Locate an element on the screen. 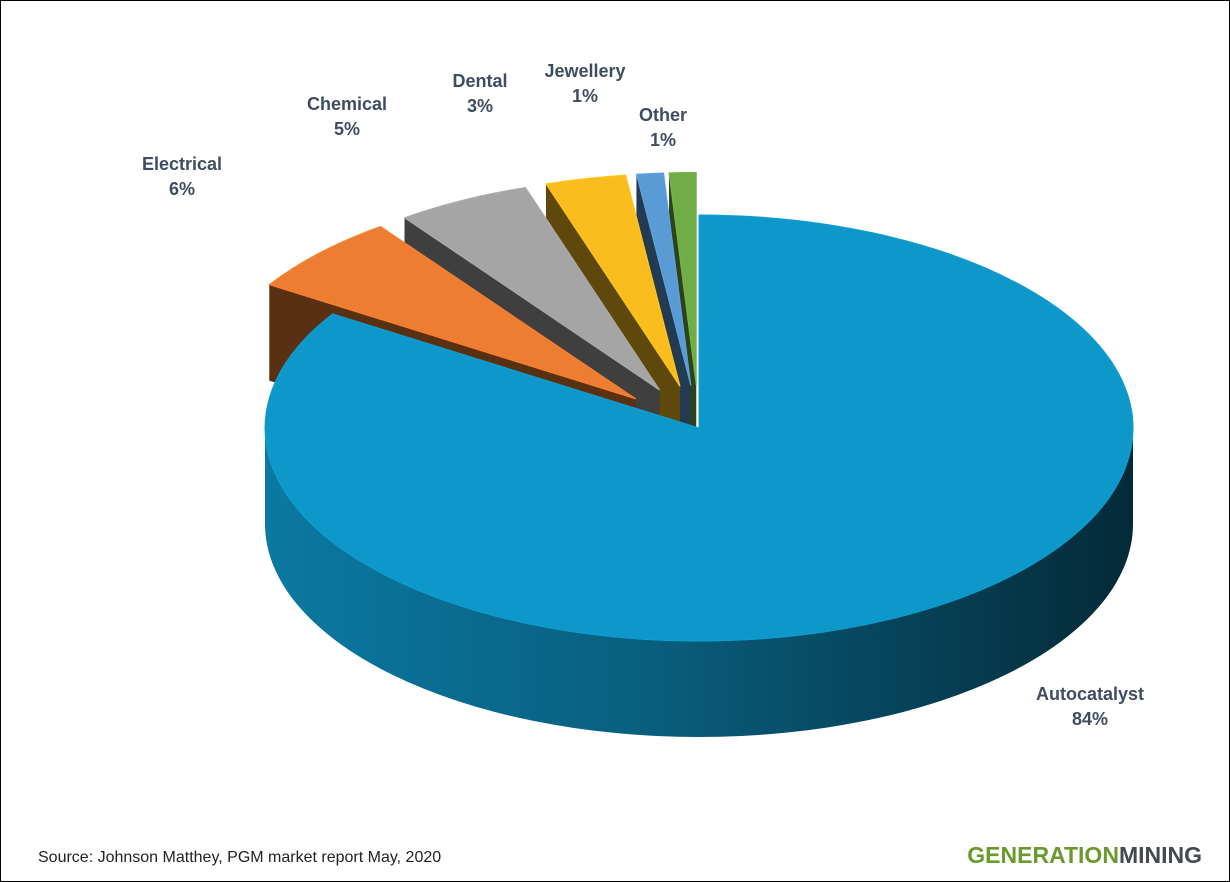 The height and width of the screenshot is (882, 1230). slice-label: Dental is located at coordinates (479, 81).